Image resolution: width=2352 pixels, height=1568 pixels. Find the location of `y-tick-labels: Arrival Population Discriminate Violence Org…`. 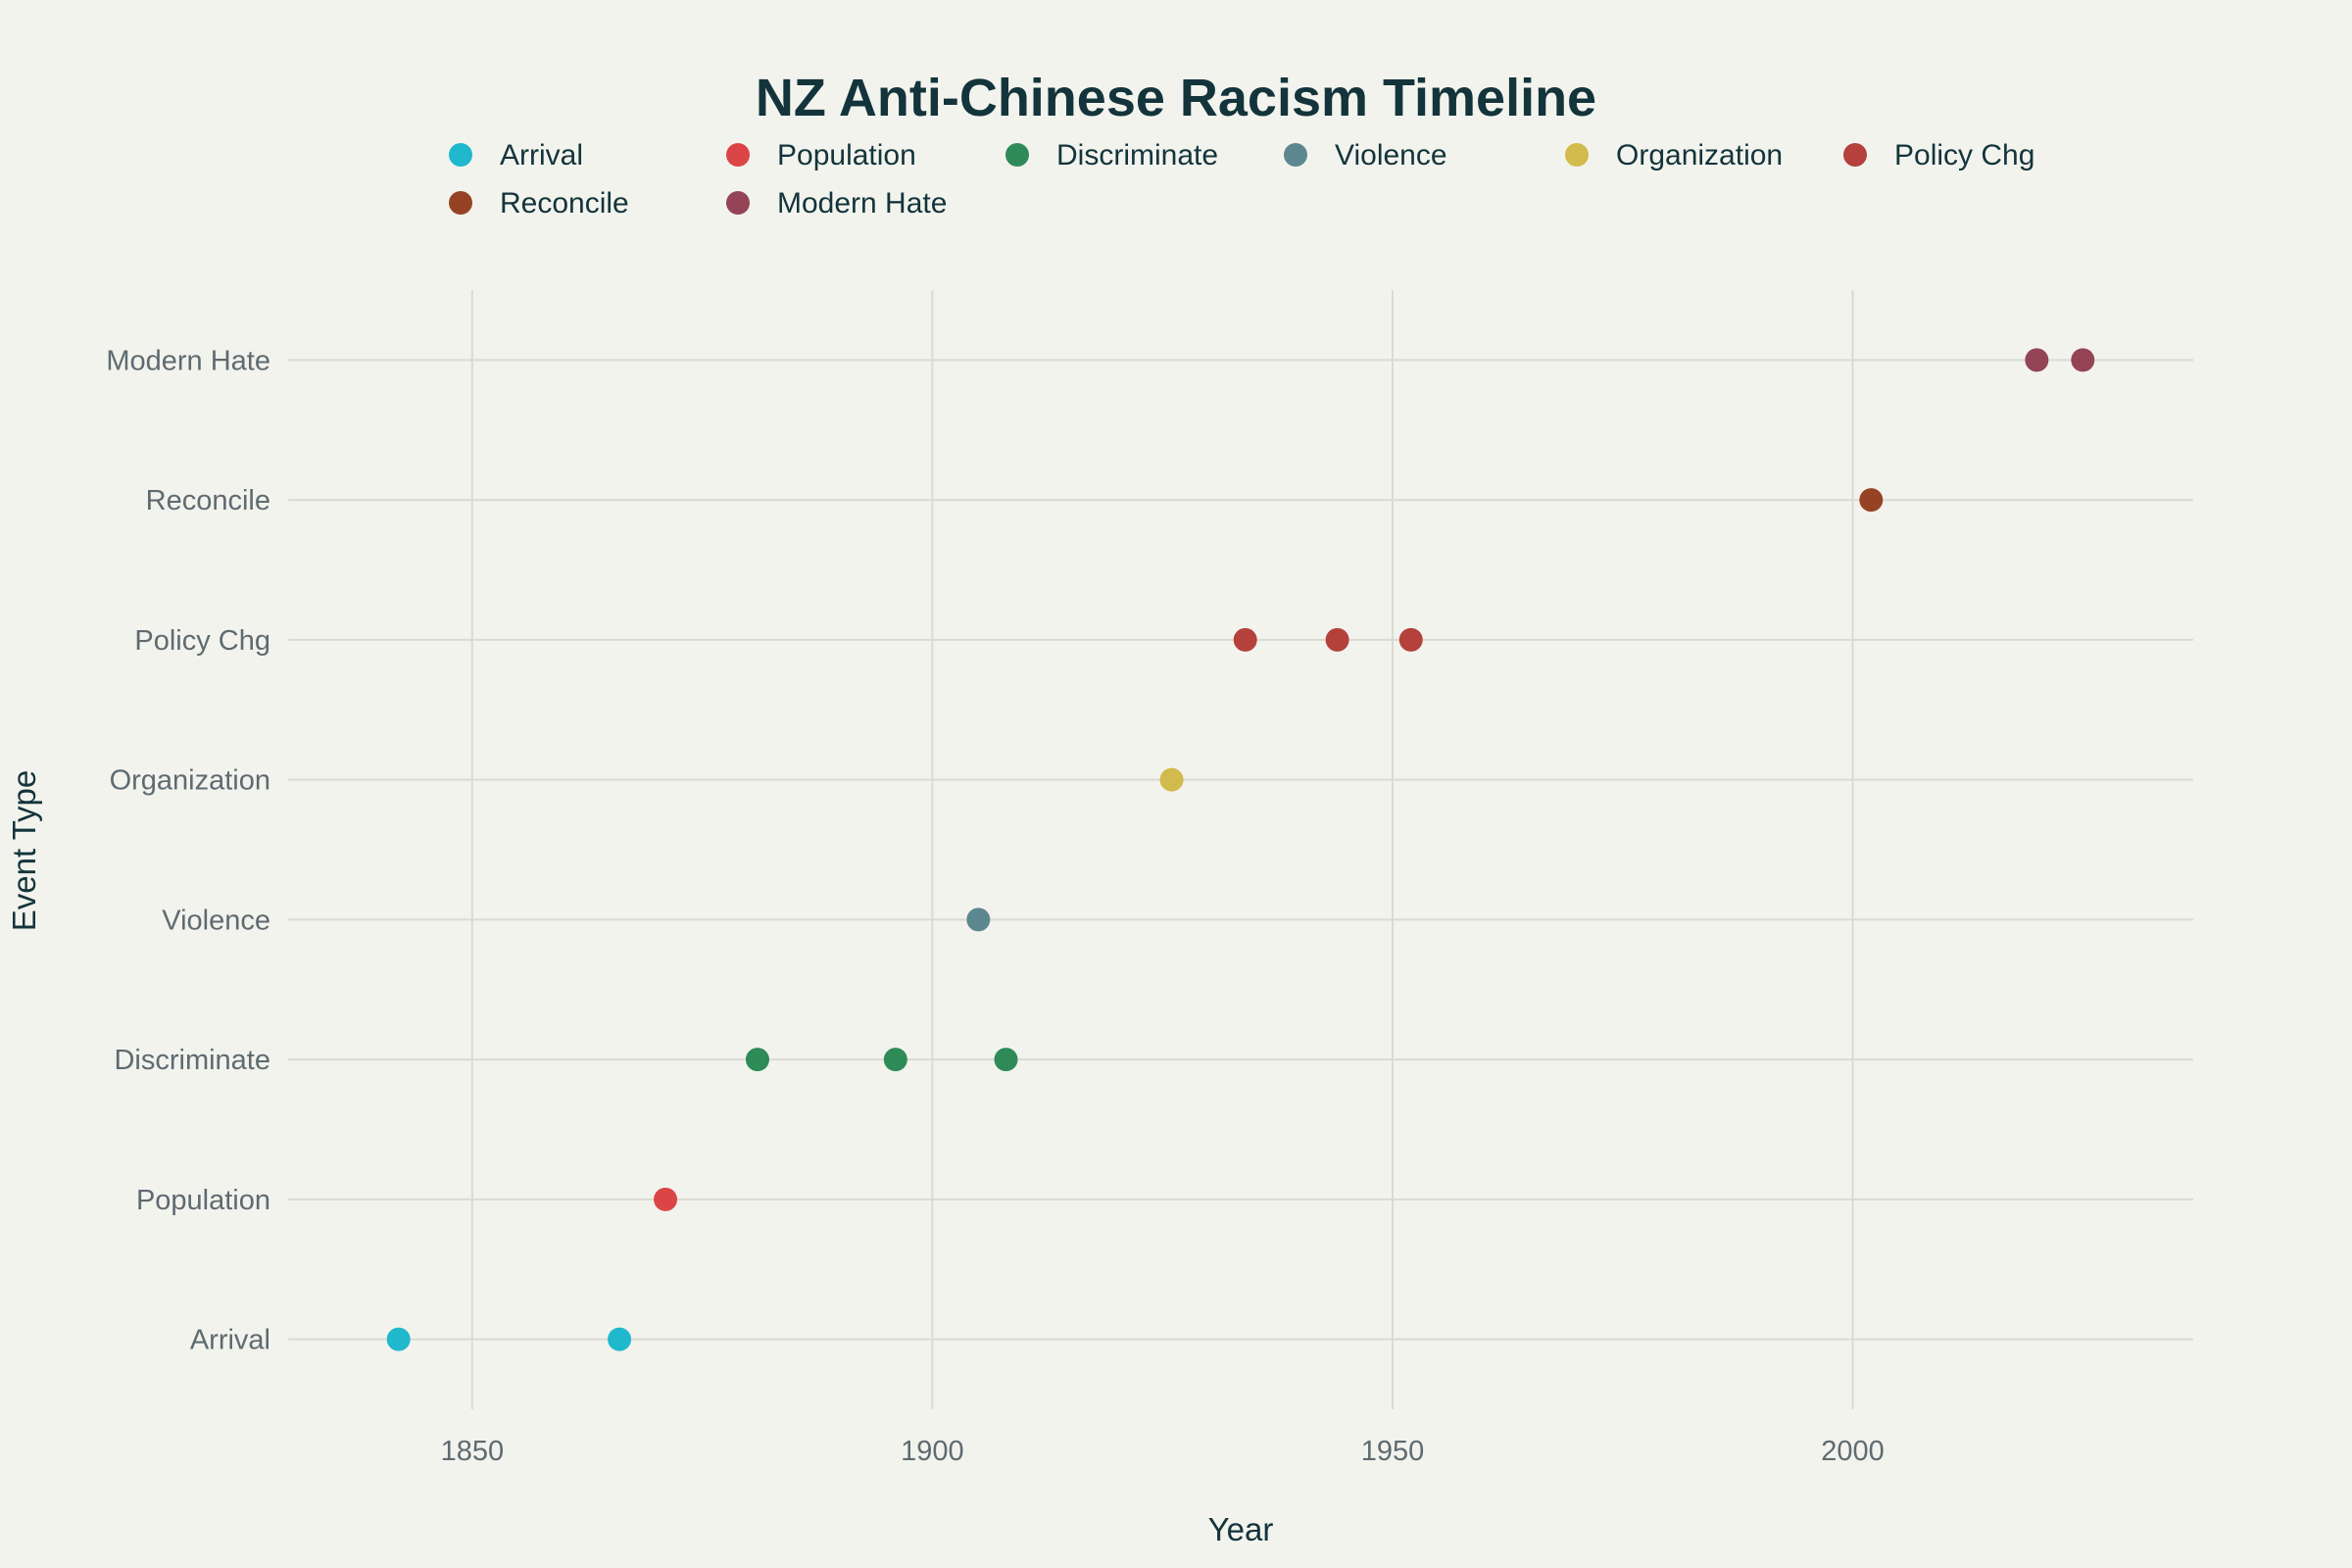

y-tick-labels: Arrival Population Discriminate Violence Org… is located at coordinates (188, 850).